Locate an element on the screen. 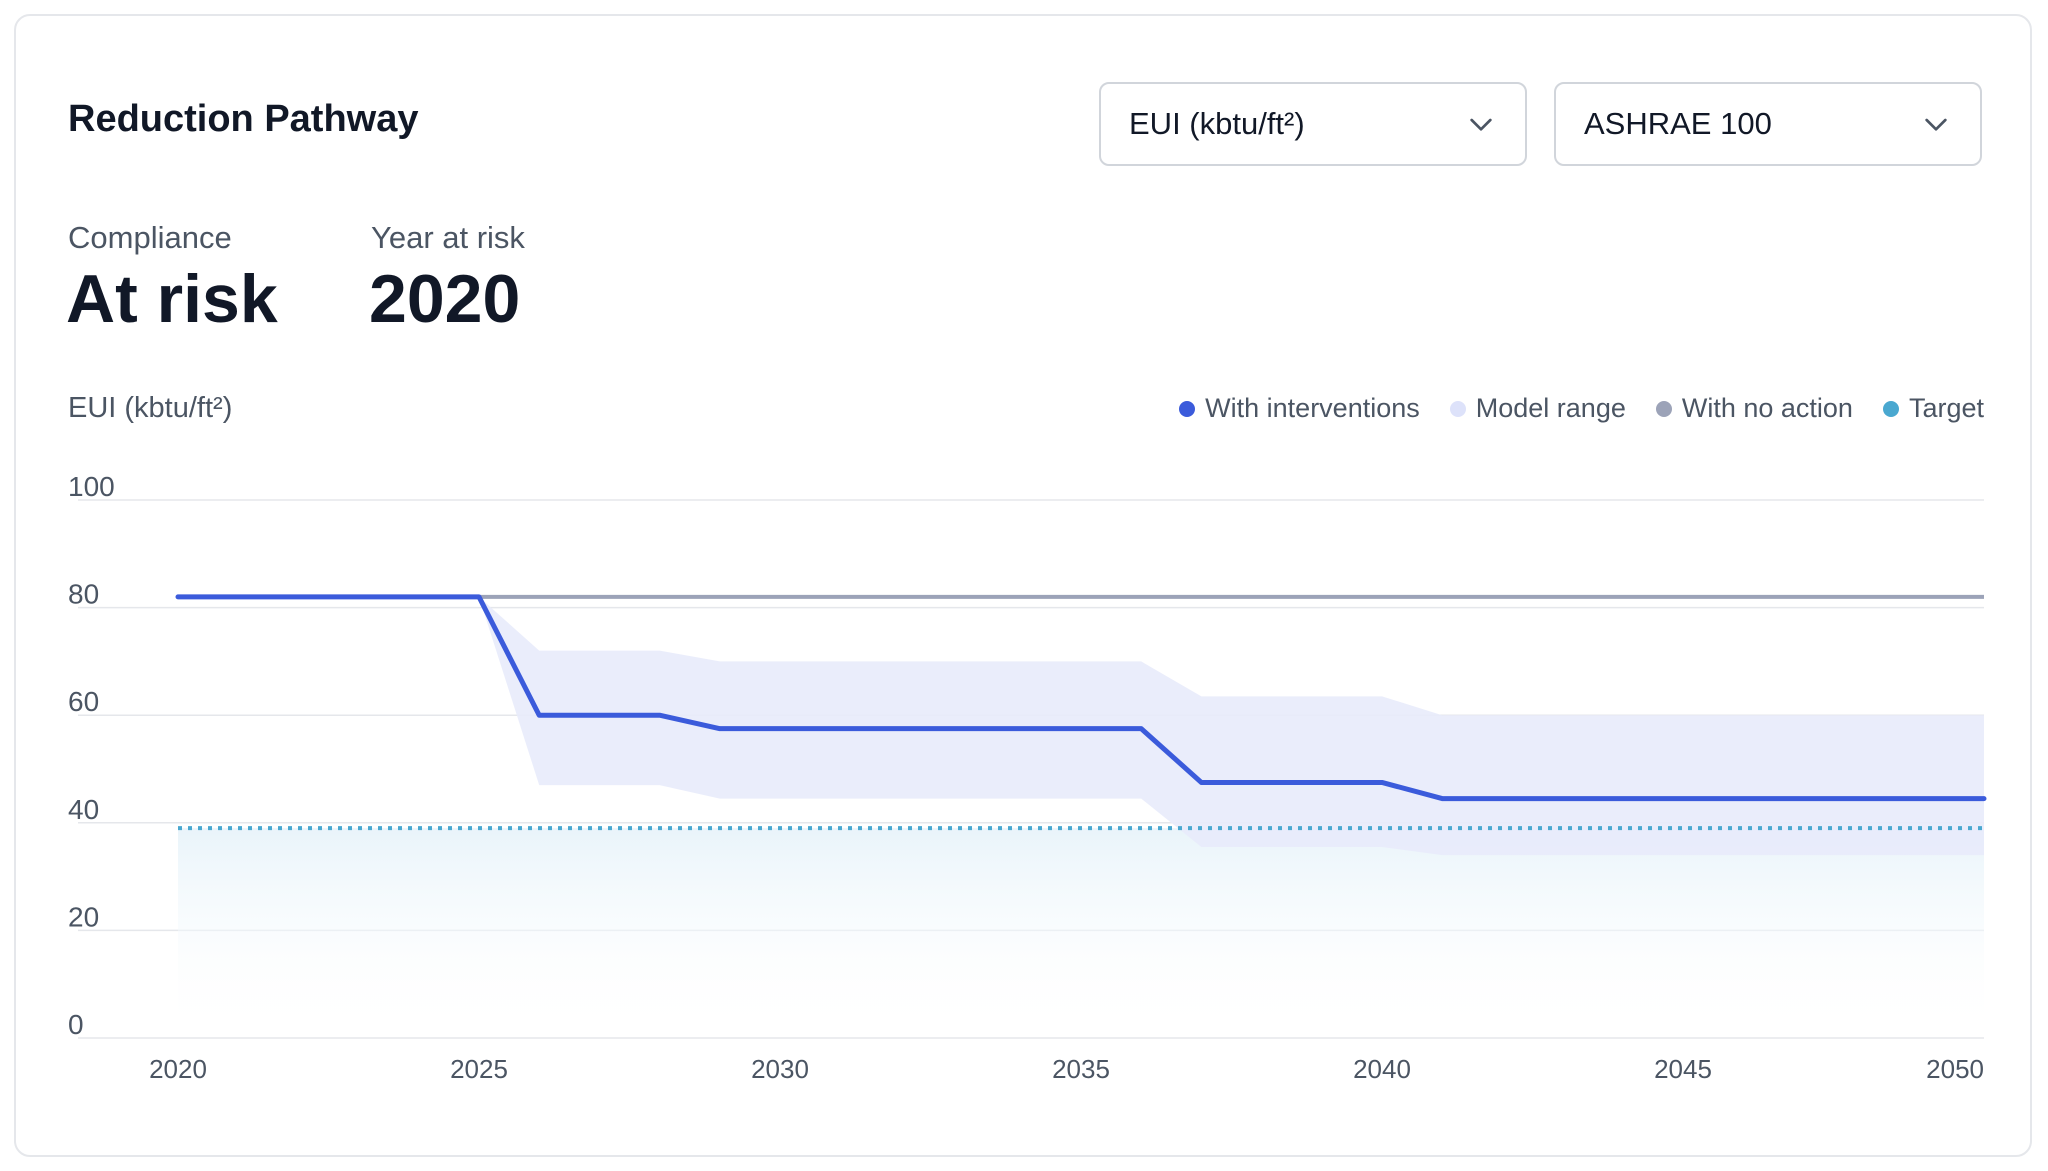 The width and height of the screenshot is (2048, 1171). legend-item-model-range: Model range is located at coordinates (1537, 408).